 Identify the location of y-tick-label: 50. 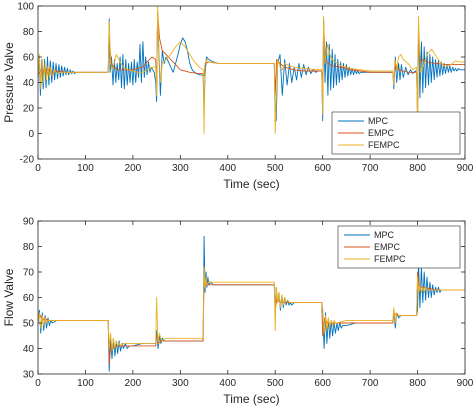
(29, 324).